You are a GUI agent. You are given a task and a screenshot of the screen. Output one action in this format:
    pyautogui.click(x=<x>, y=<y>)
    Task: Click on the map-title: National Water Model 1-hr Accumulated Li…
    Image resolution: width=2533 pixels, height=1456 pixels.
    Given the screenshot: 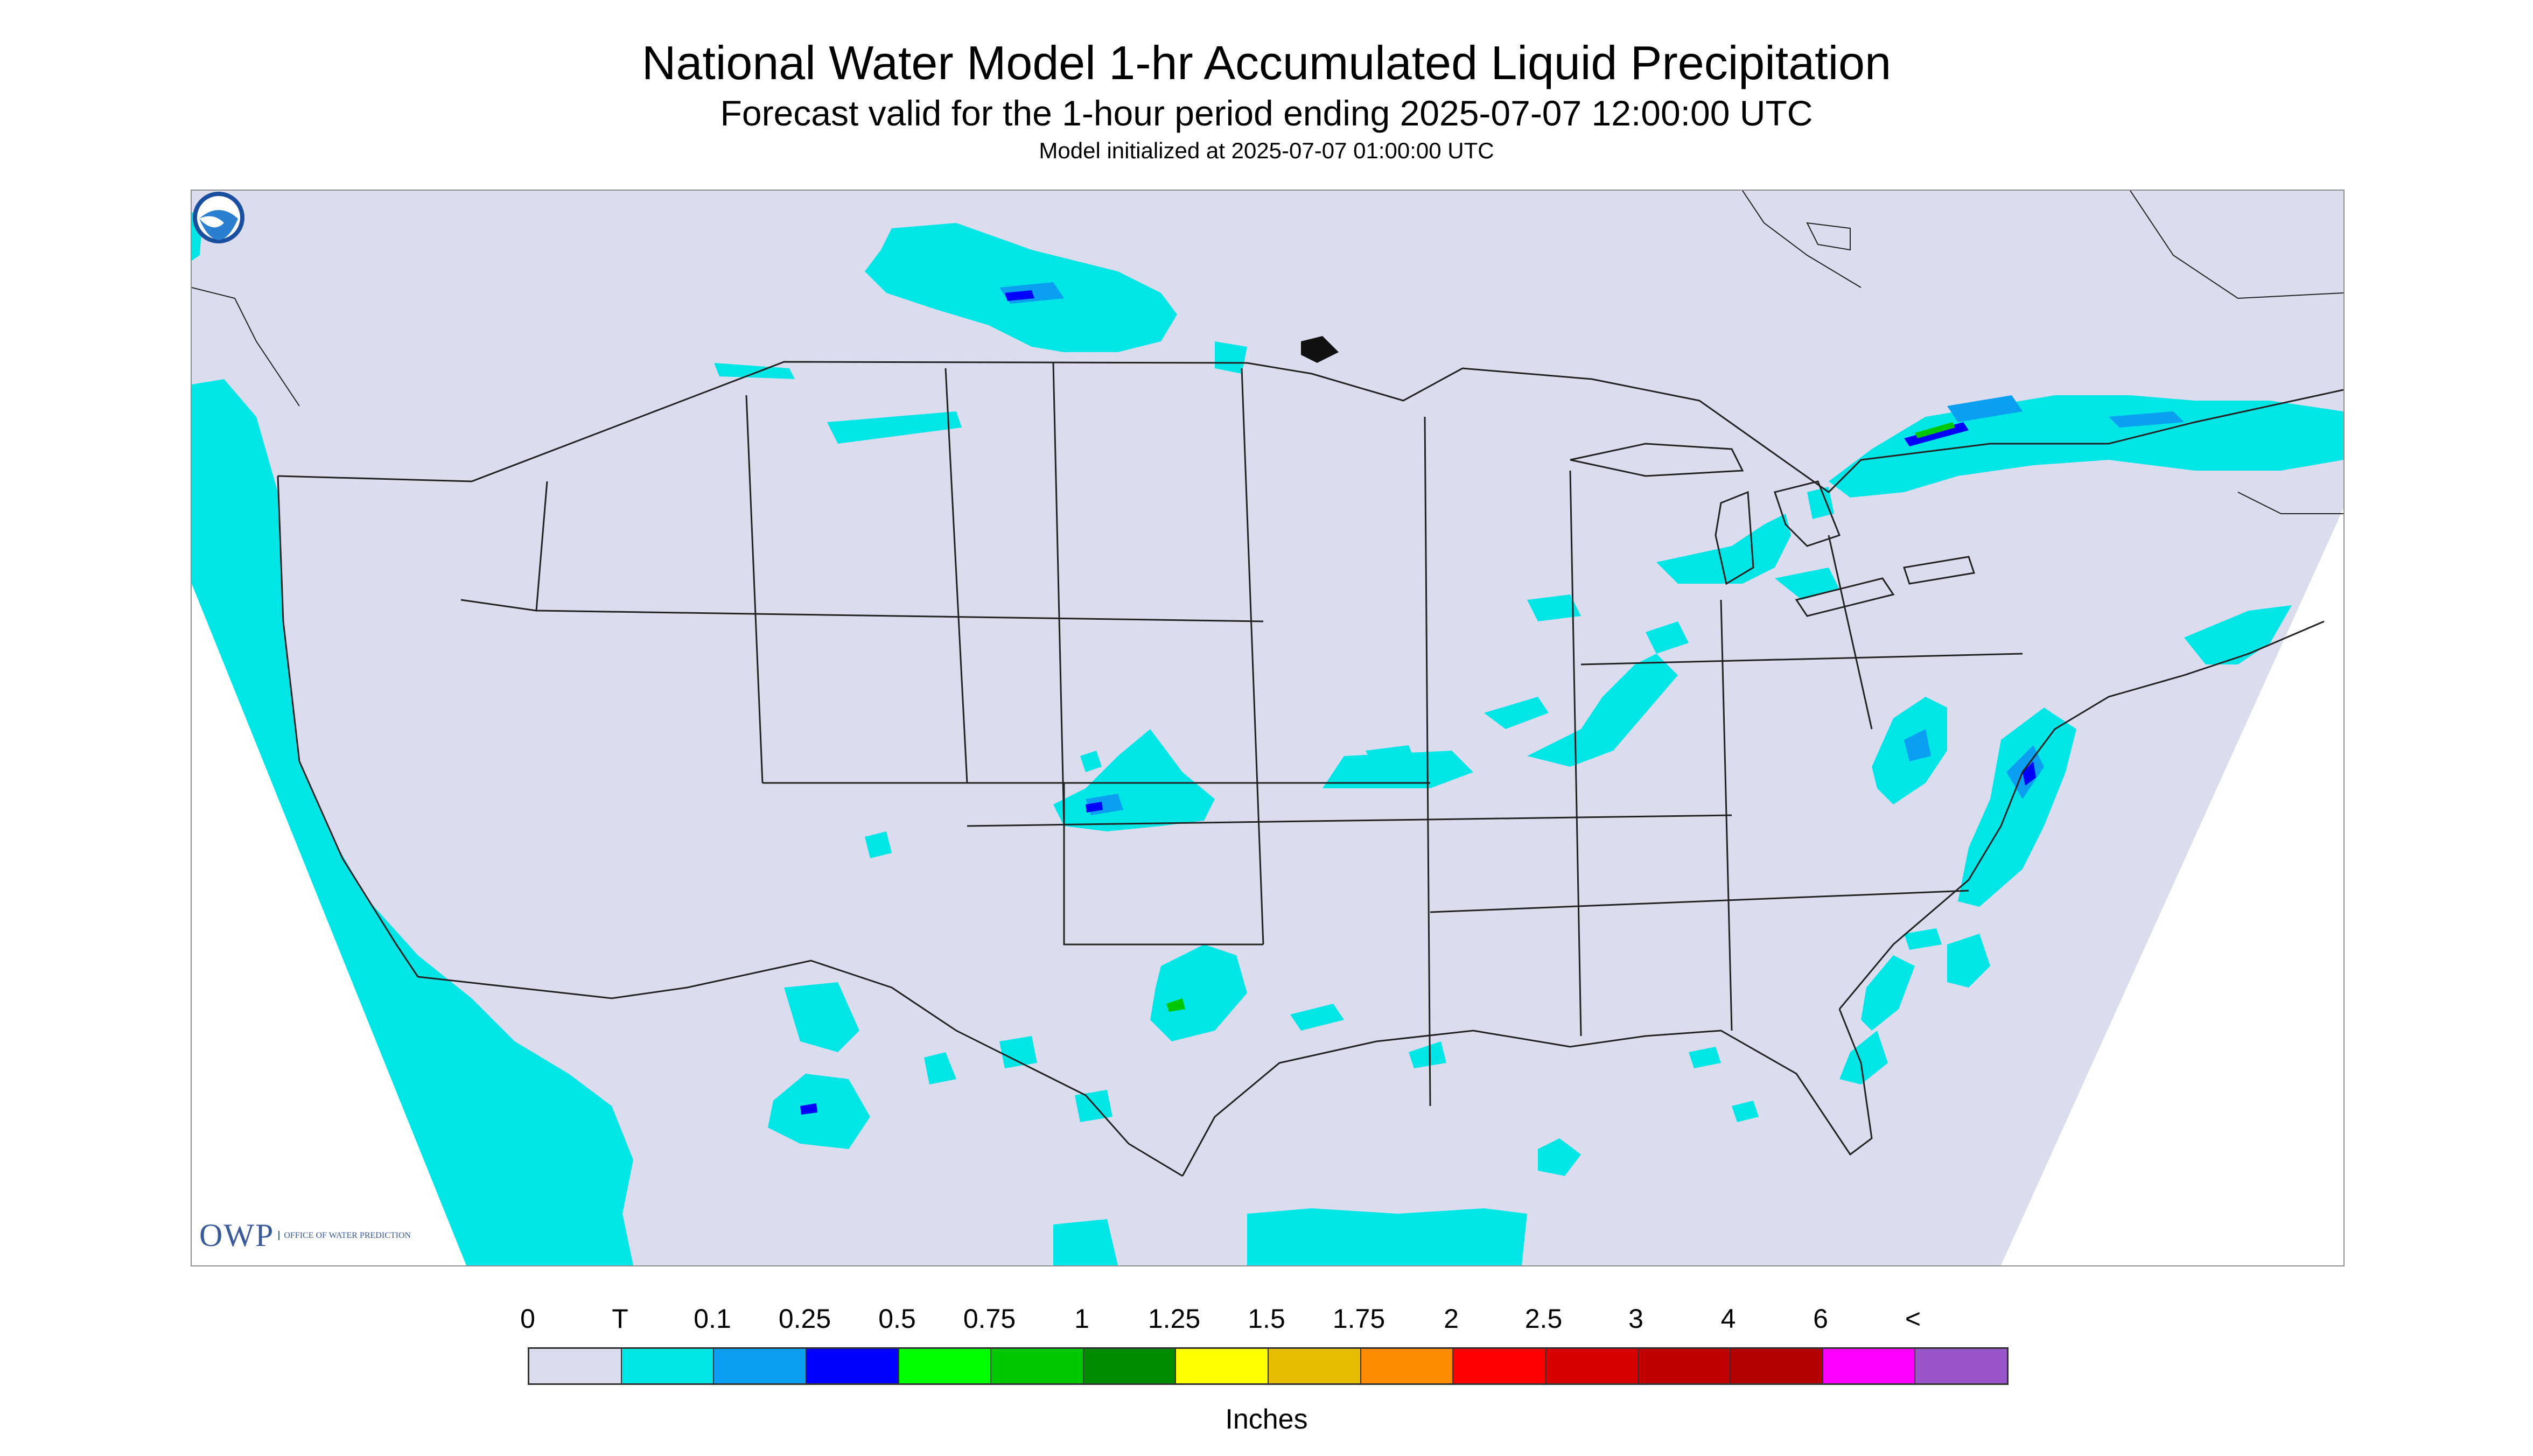 What is the action you would take?
    pyautogui.click(x=1266, y=62)
    